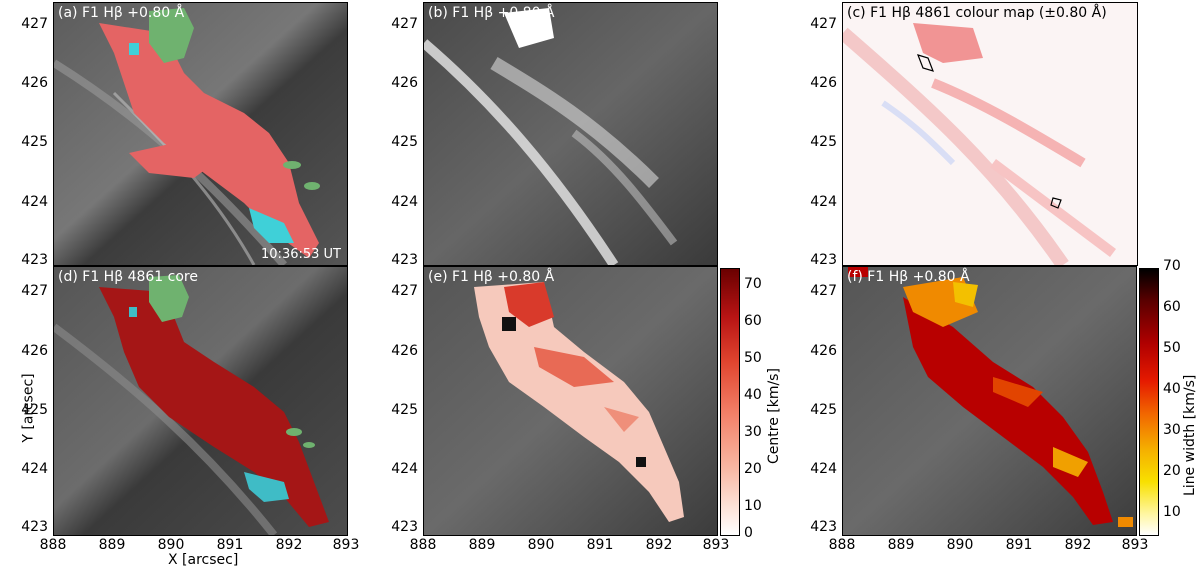  I want to click on panel-f-title: (f) F1 Hβ +0.80 Å, so click(908, 277).